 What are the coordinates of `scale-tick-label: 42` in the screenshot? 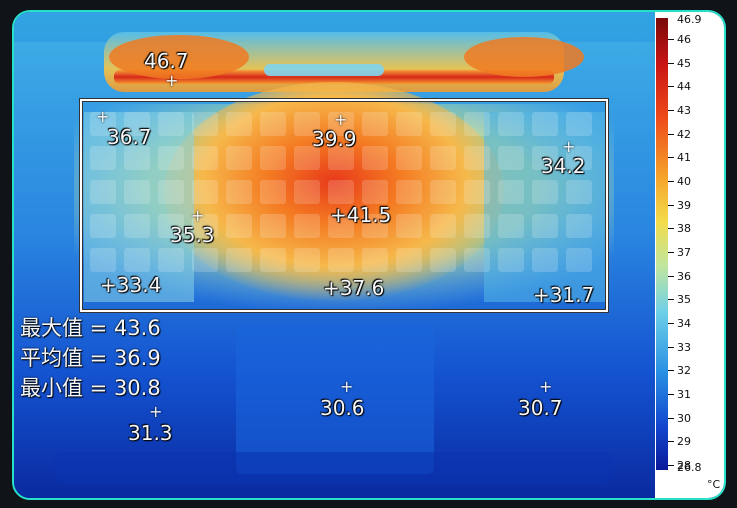 It's located at (684, 134).